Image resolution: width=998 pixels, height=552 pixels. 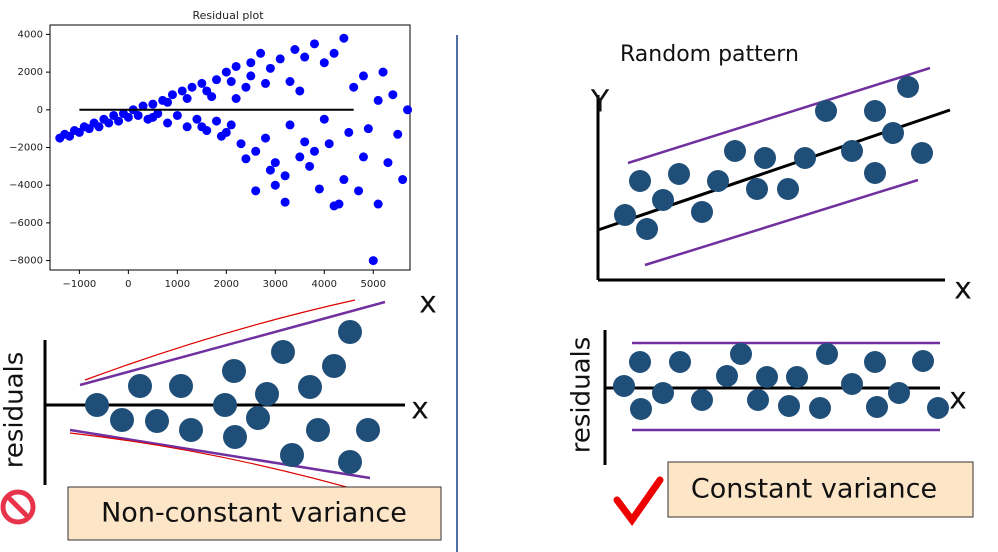 I want to click on trace, so click(x=222, y=464).